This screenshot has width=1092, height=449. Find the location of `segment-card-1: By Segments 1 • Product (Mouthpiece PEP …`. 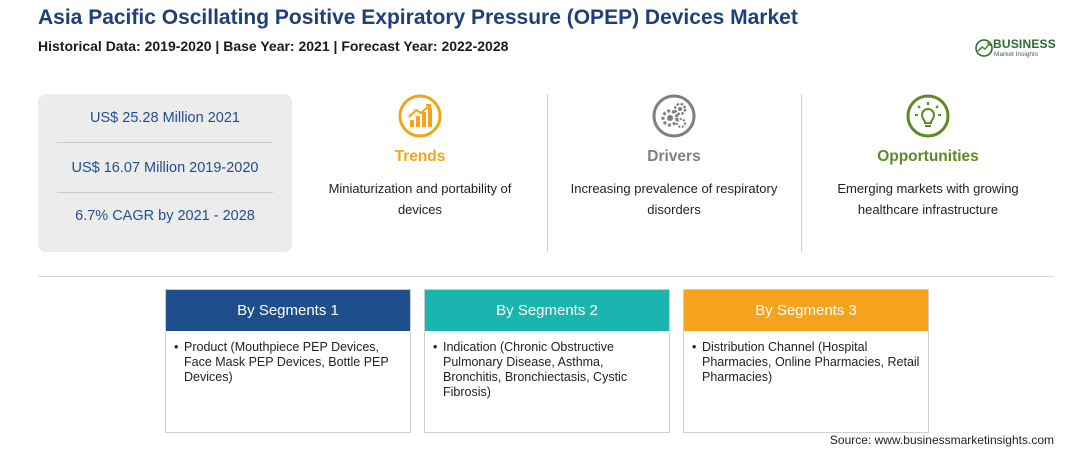

segment-card-1: By Segments 1 • Product (Mouthpiece PEP … is located at coordinates (288, 361).